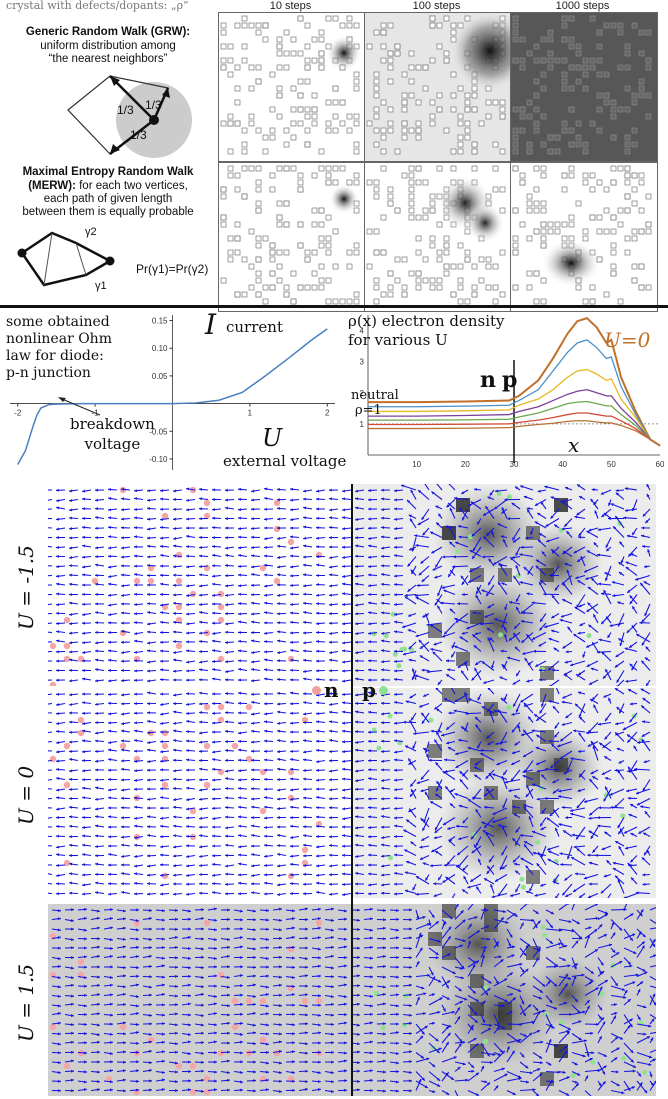 The image size is (668, 1099). I want to click on grw-prob-1: 1/3, so click(125, 110).